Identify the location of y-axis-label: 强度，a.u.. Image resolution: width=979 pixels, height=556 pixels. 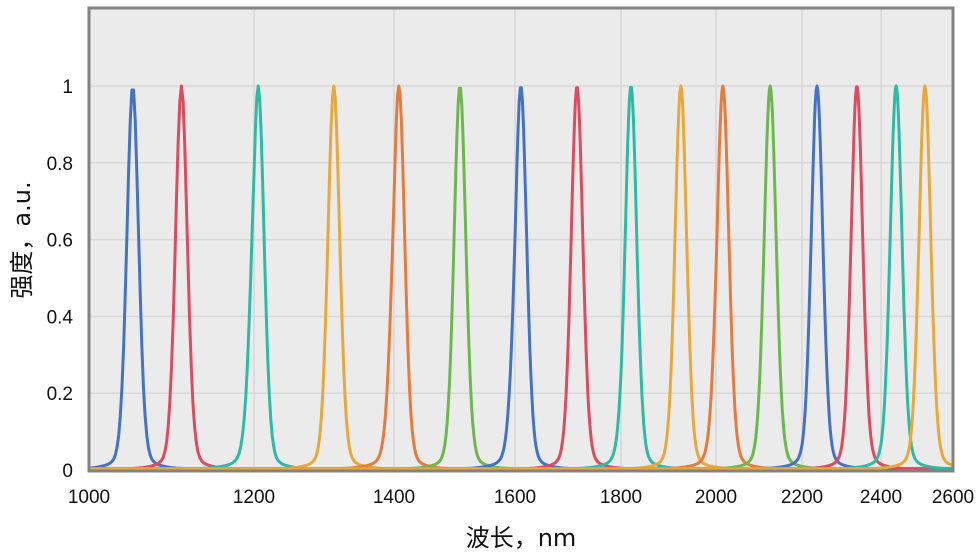
(22, 239).